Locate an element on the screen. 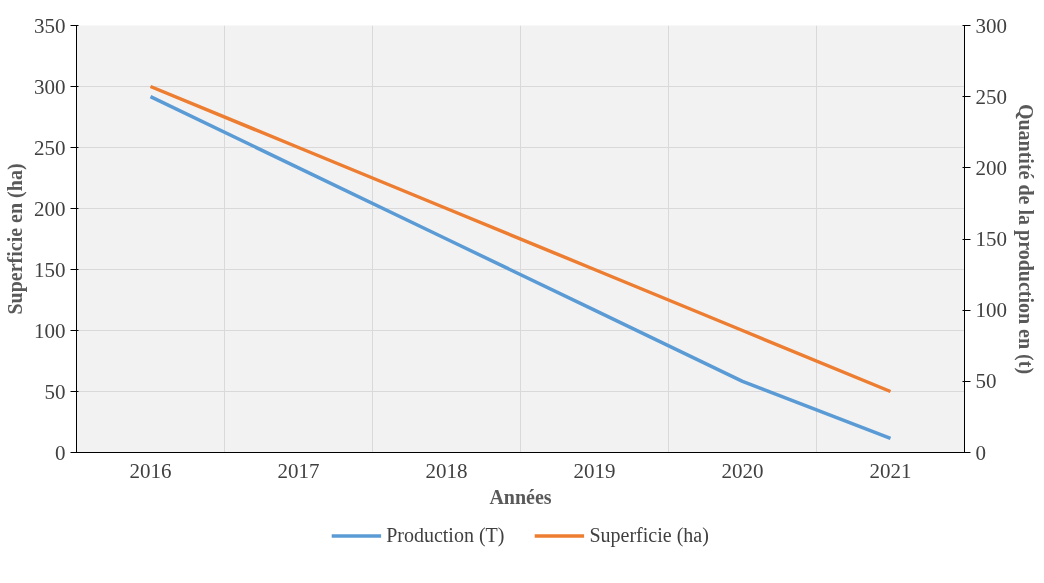  y-tick-label: 100 is located at coordinates (50, 330).